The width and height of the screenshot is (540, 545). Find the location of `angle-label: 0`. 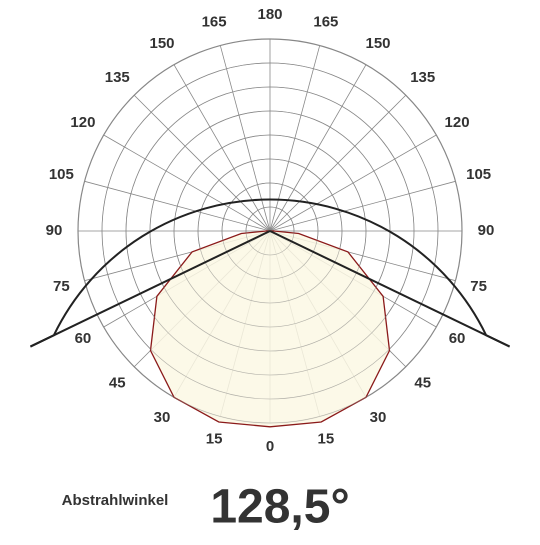

angle-label: 0 is located at coordinates (270, 446).